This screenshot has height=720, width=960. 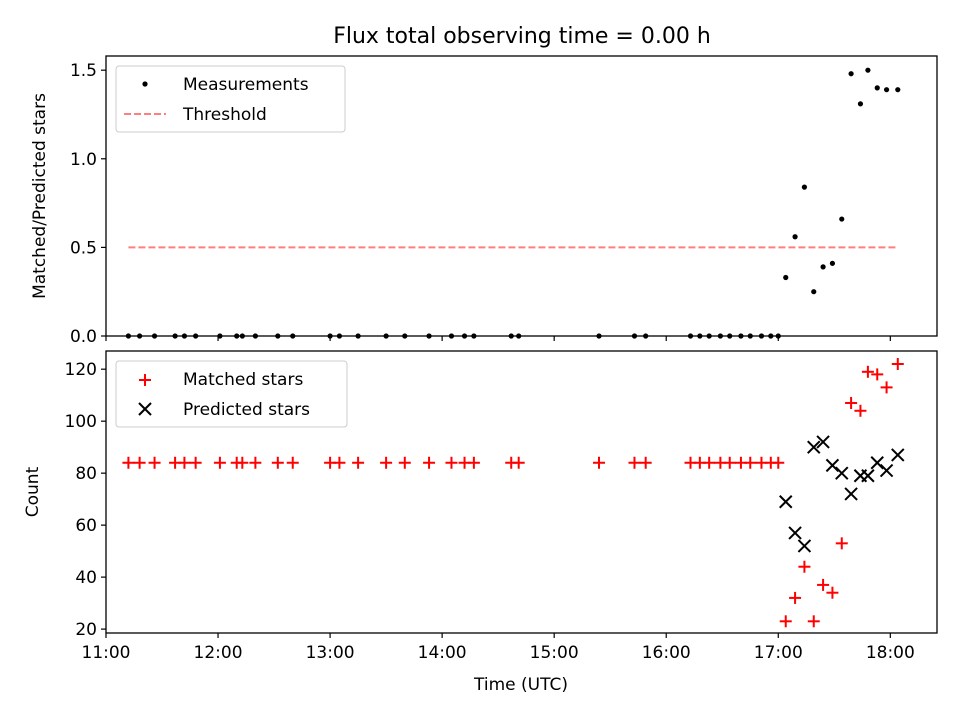 I want to click on legend-matched-label: Matched stars, so click(x=243, y=380).